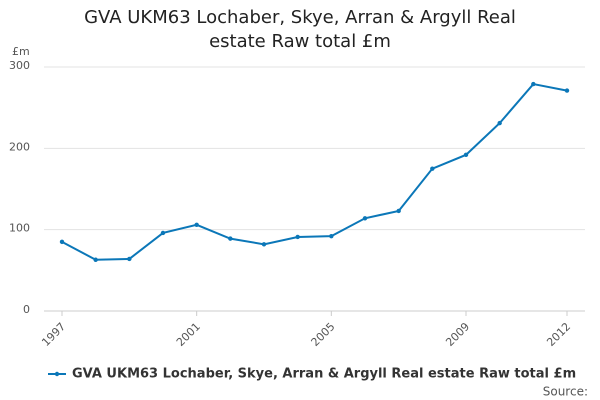 This screenshot has height=400, width=600. I want to click on y-tick-label: 100, so click(19, 228).